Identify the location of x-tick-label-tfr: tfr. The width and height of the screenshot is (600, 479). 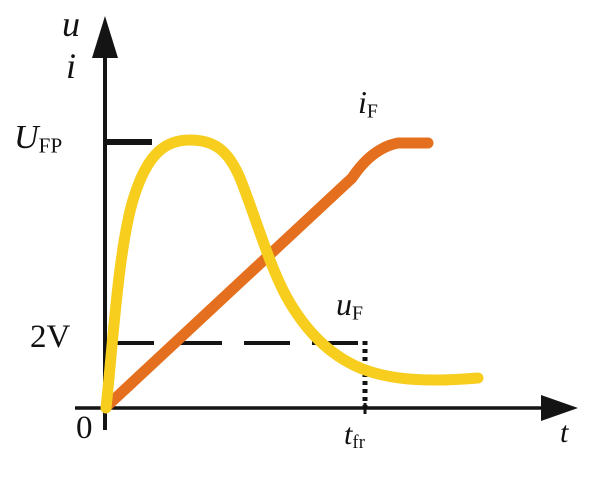
(355, 436).